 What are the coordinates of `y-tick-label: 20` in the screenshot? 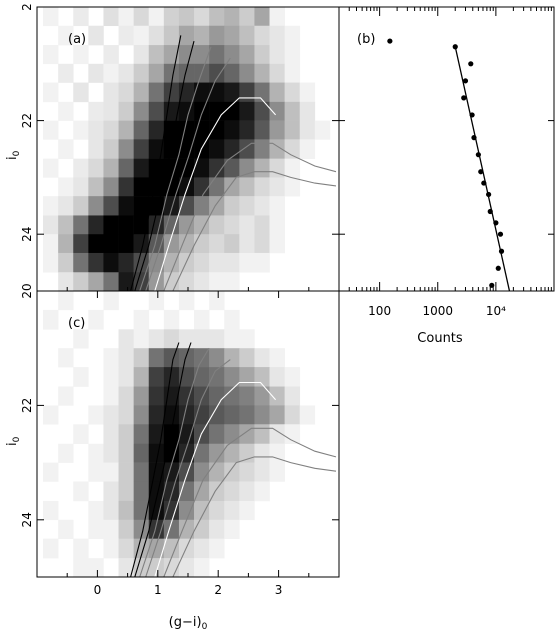 It's located at (27, 290).